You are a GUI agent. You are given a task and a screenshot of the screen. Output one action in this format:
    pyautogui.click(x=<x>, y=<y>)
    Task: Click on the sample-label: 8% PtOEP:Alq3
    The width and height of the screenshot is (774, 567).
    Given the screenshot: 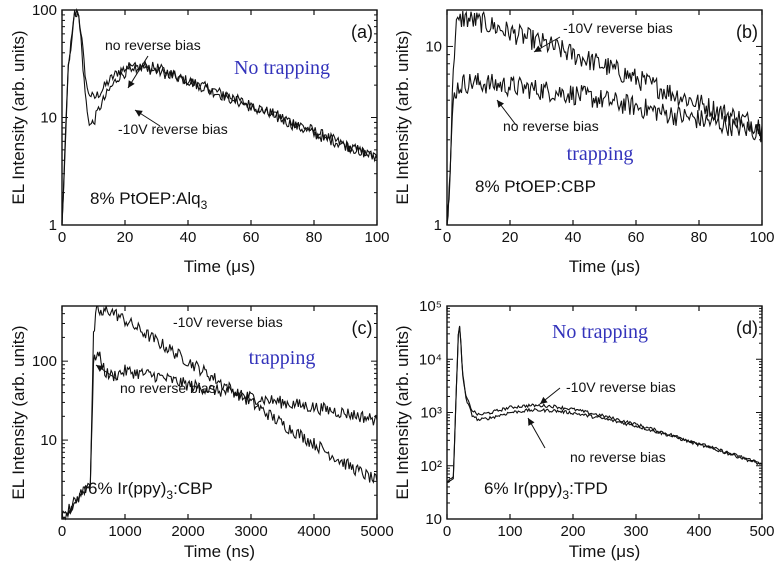 What is the action you would take?
    pyautogui.click(x=149, y=200)
    